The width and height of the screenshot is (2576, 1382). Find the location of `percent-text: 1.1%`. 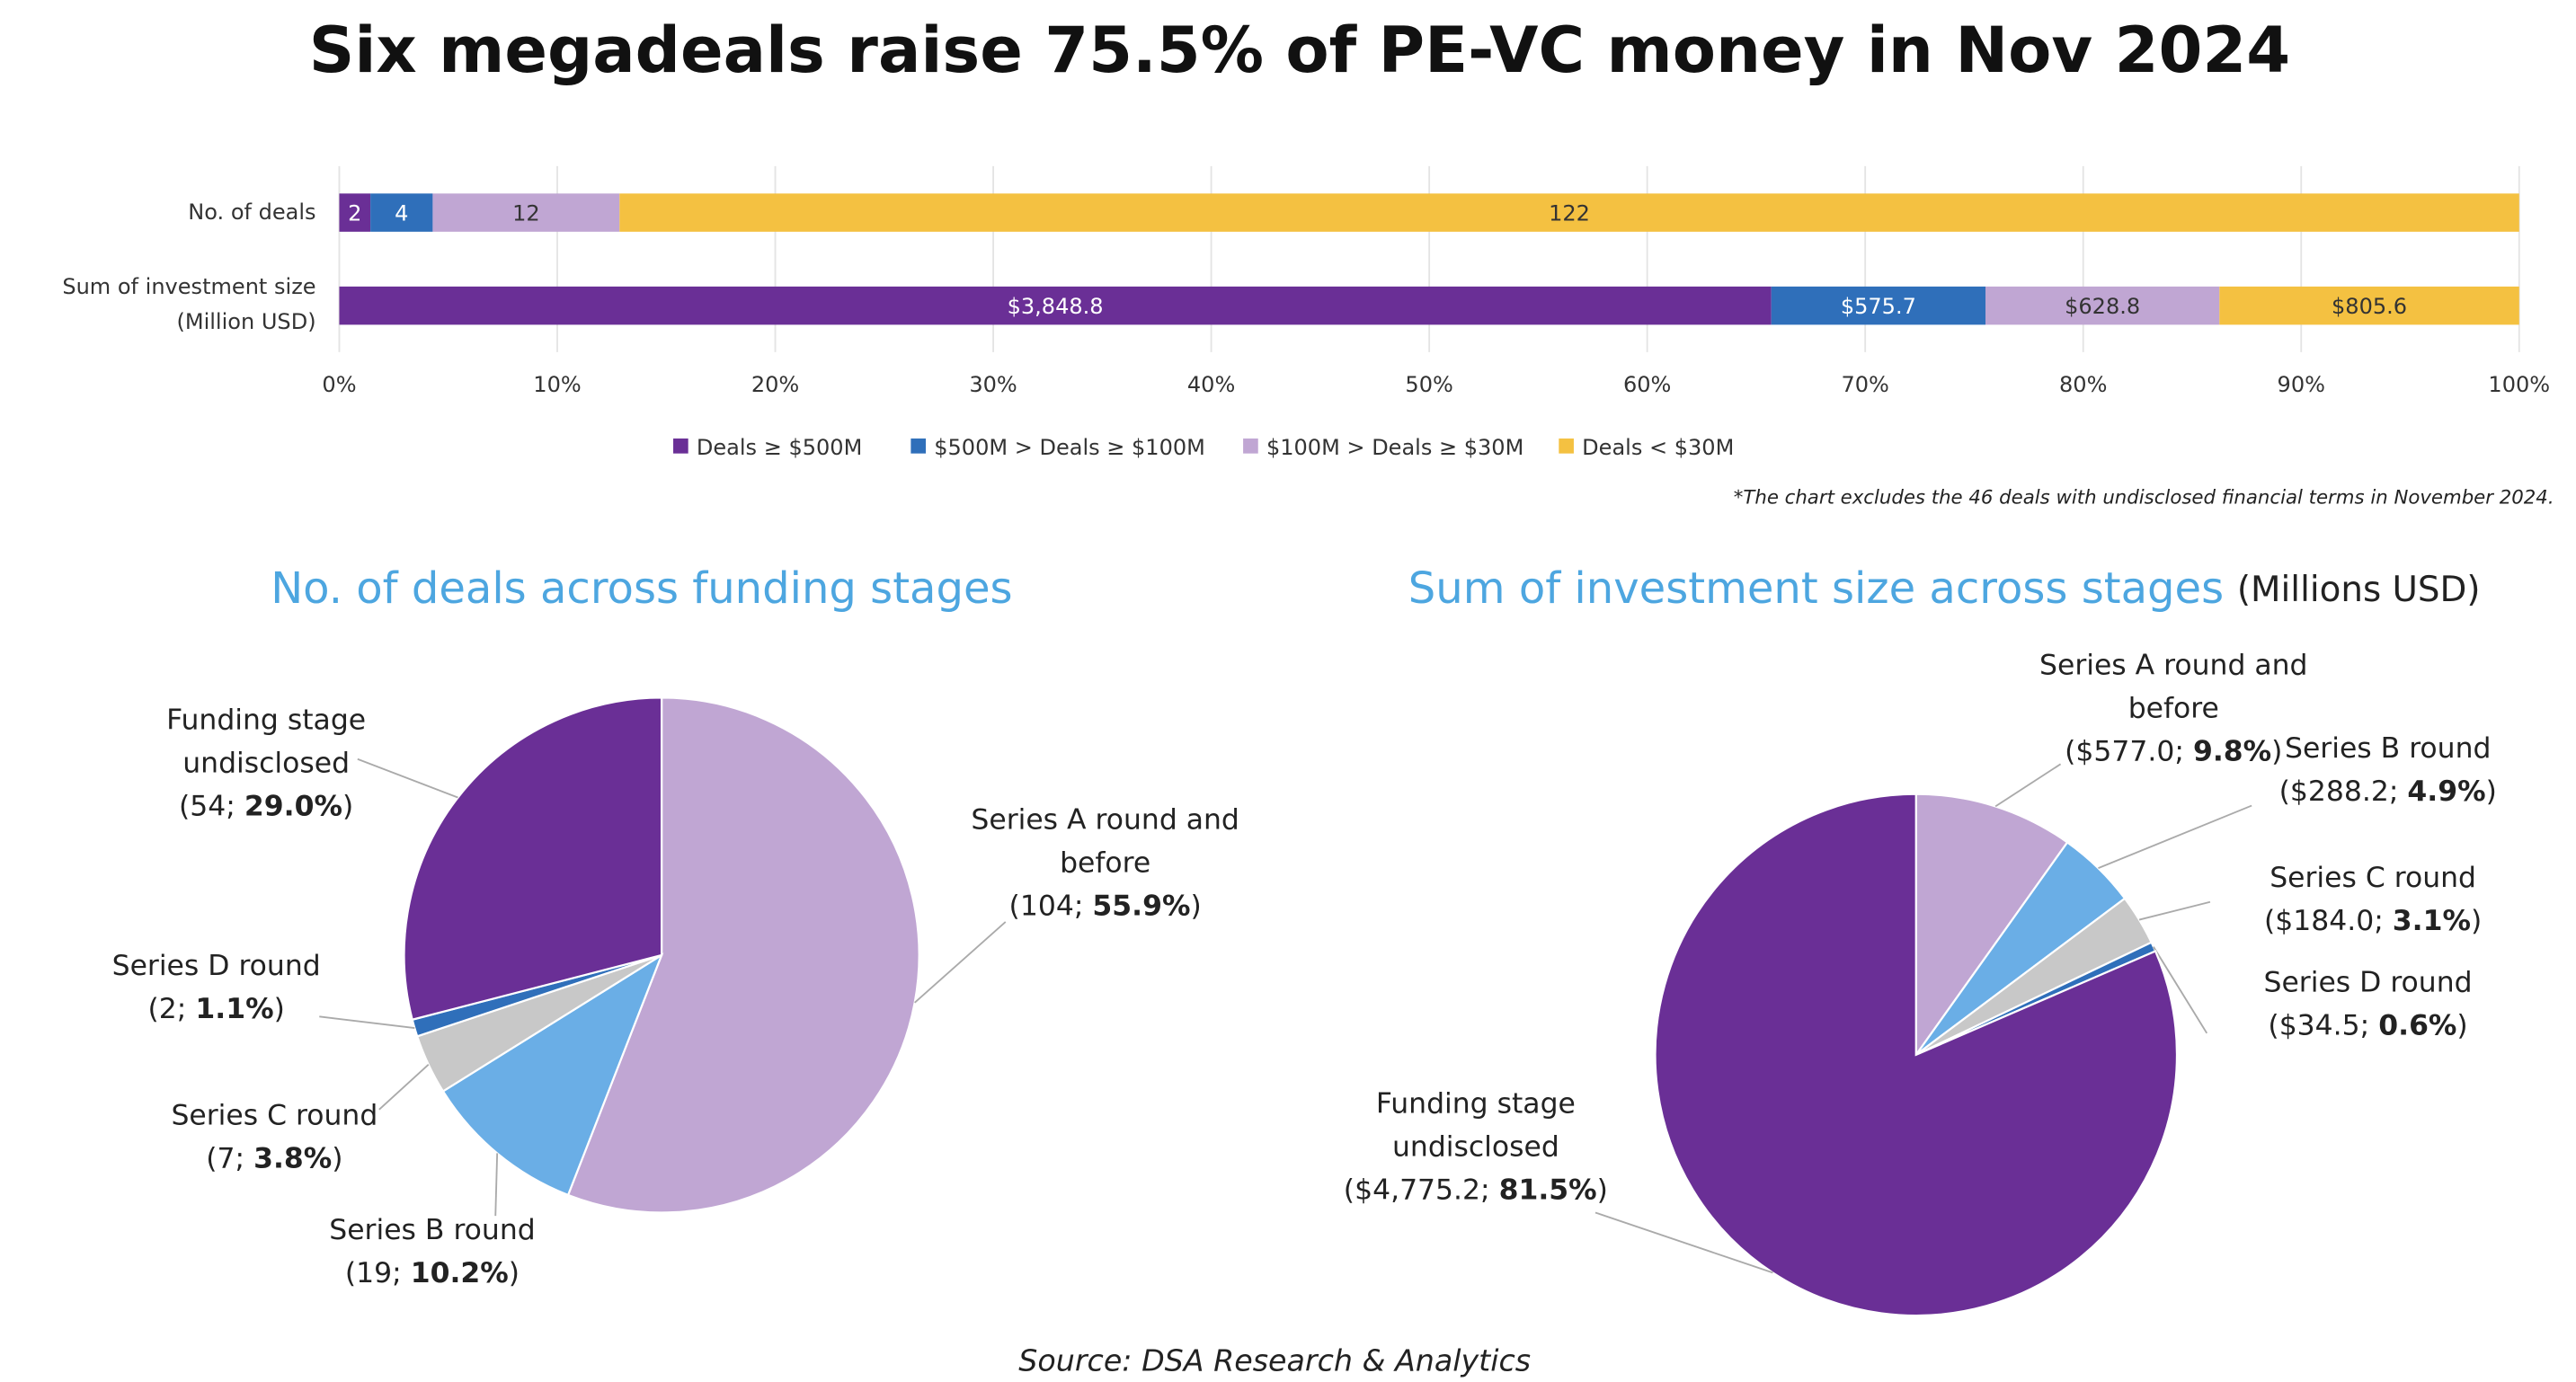

percent-text: 1.1% is located at coordinates (234, 1010).